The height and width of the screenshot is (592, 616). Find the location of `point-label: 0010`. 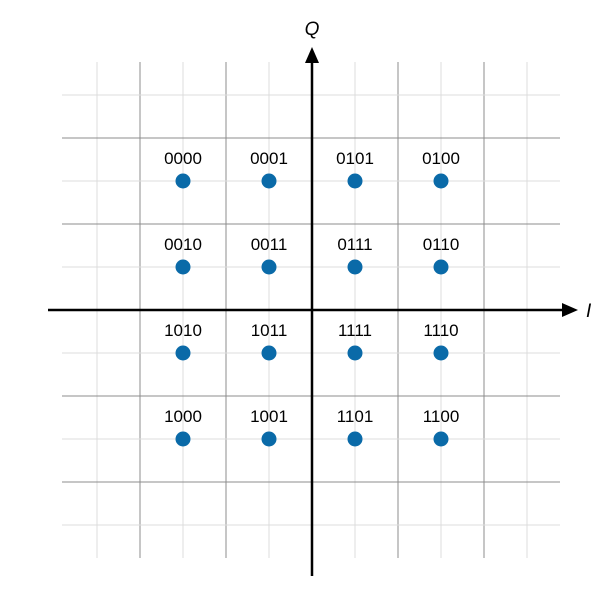

point-label: 0010 is located at coordinates (183, 244).